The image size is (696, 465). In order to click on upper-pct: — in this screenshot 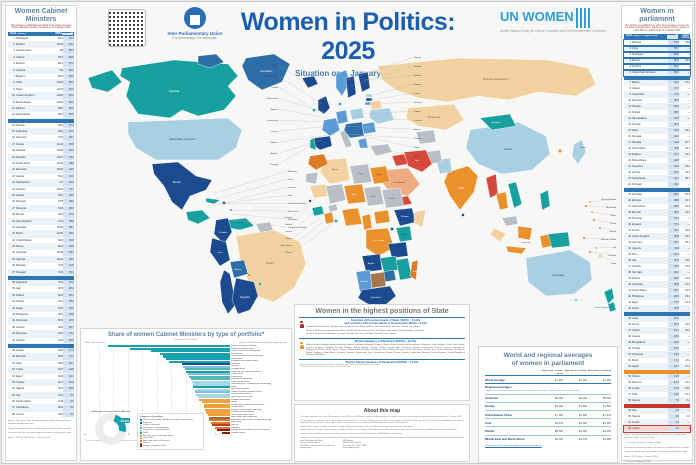, I will do `click(689, 429)`.